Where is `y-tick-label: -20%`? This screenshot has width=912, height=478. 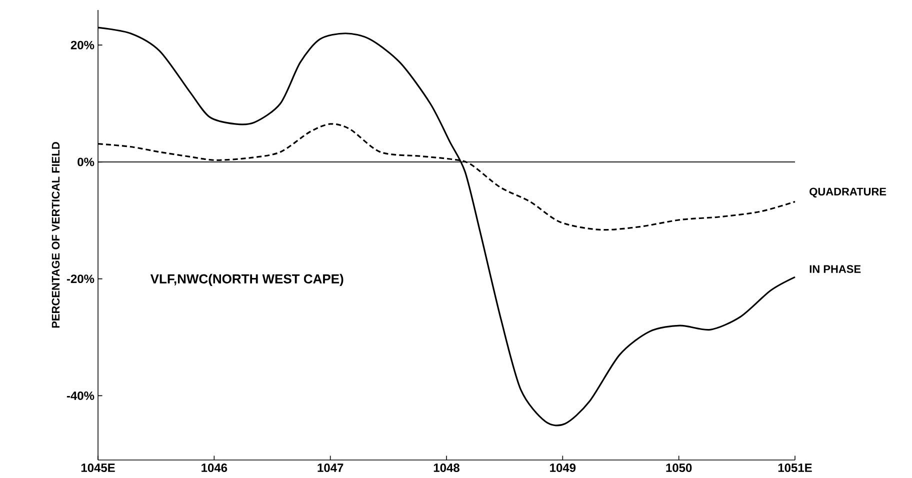
y-tick-label: -20% is located at coordinates (80, 279).